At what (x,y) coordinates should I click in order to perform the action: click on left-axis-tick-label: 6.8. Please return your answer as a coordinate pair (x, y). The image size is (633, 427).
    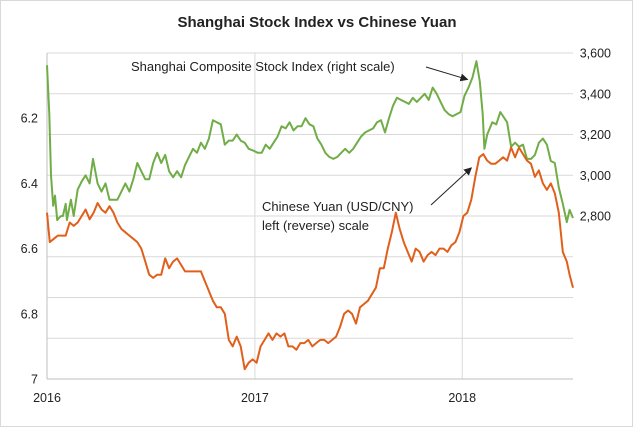
    Looking at the image, I should click on (29, 314).